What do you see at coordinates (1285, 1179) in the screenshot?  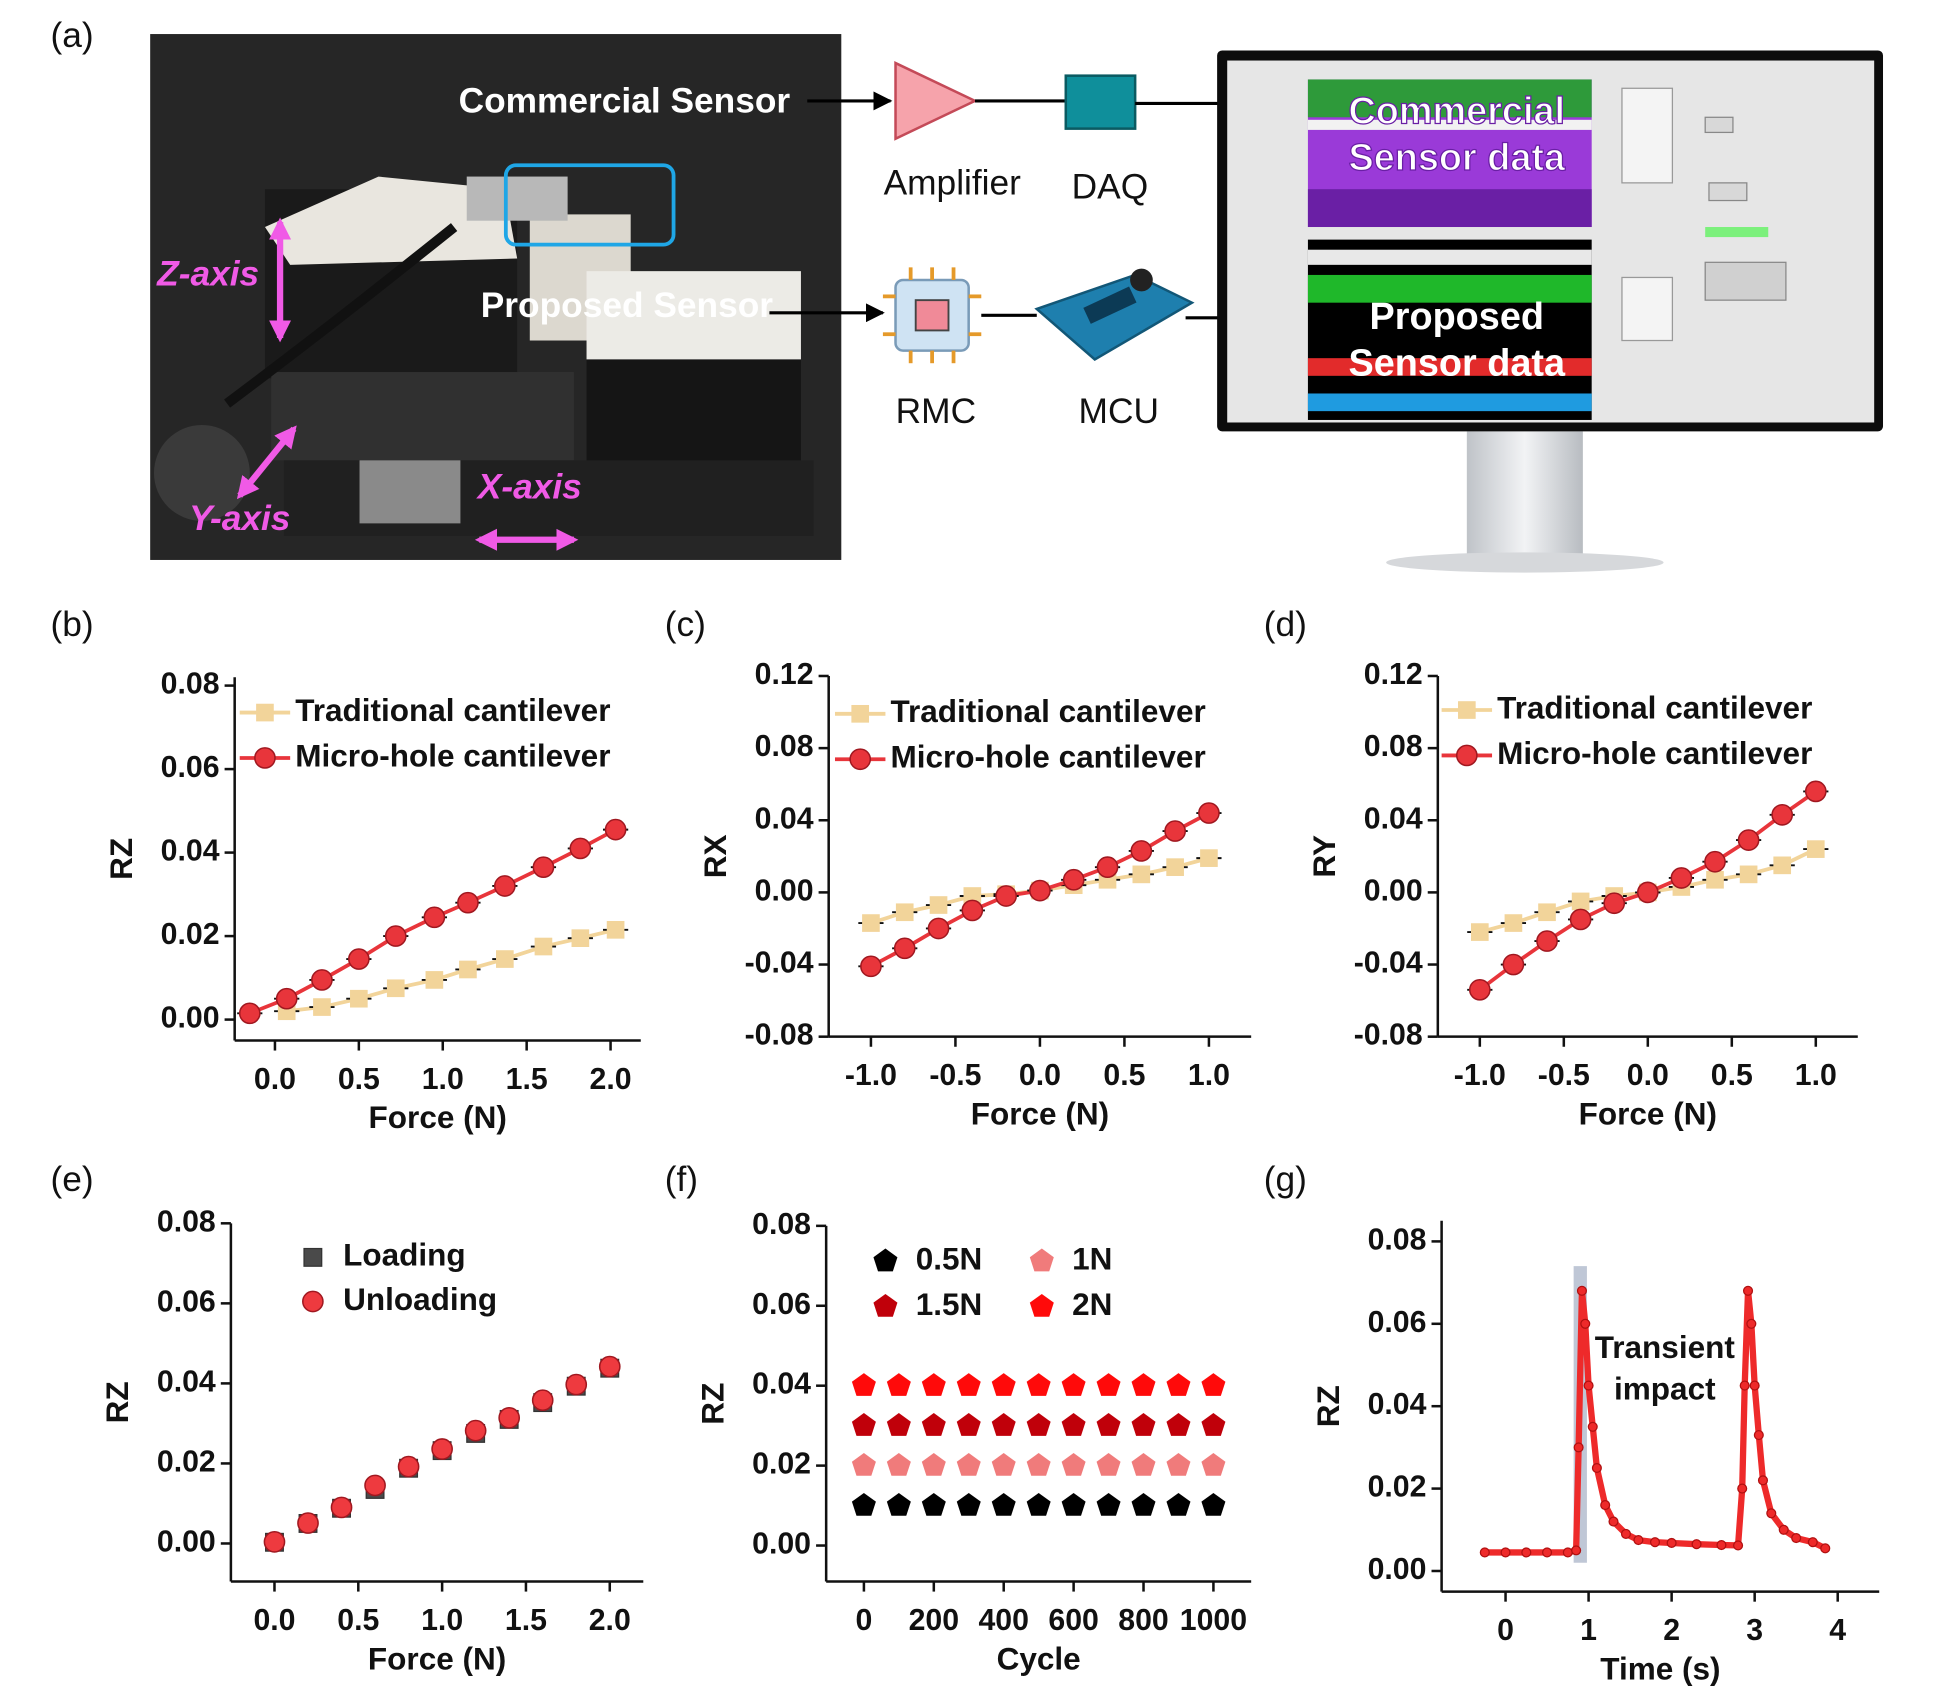 I see `panel-label: (g)` at bounding box center [1285, 1179].